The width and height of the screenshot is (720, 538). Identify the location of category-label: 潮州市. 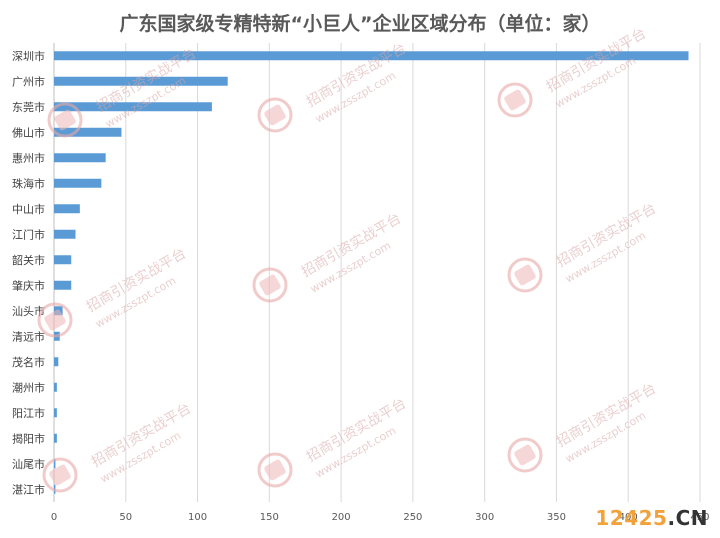
(28, 387).